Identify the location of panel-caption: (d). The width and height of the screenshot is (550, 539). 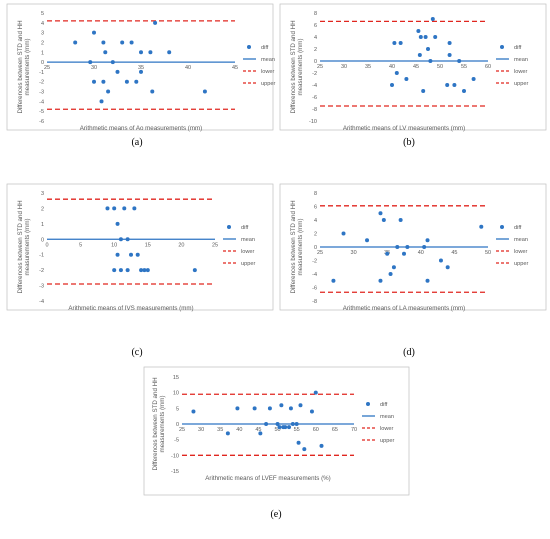
(409, 352).